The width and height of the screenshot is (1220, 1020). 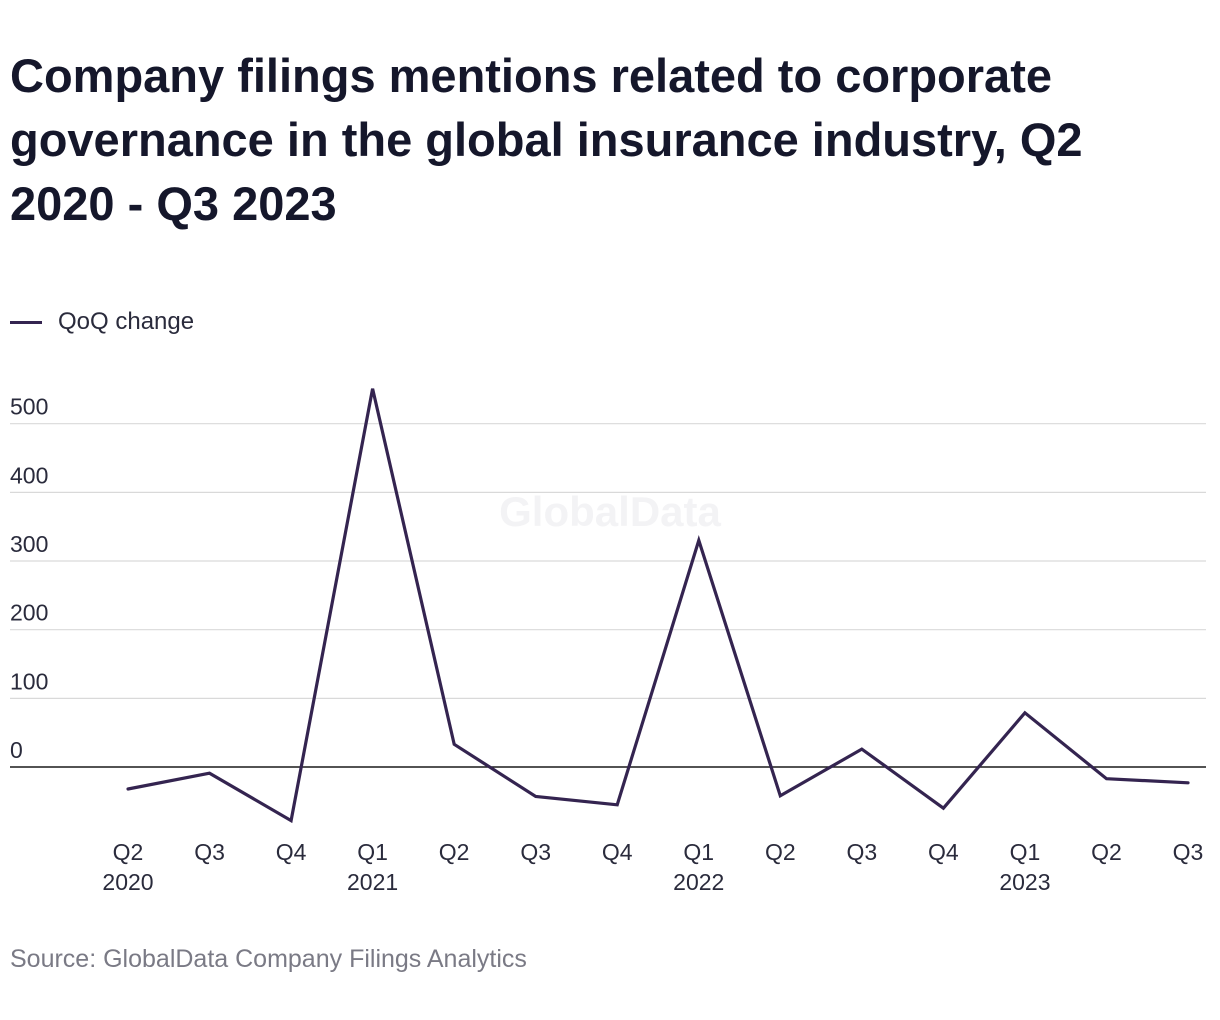 I want to click on x-tick-year-label: 2020, so click(x=127, y=882).